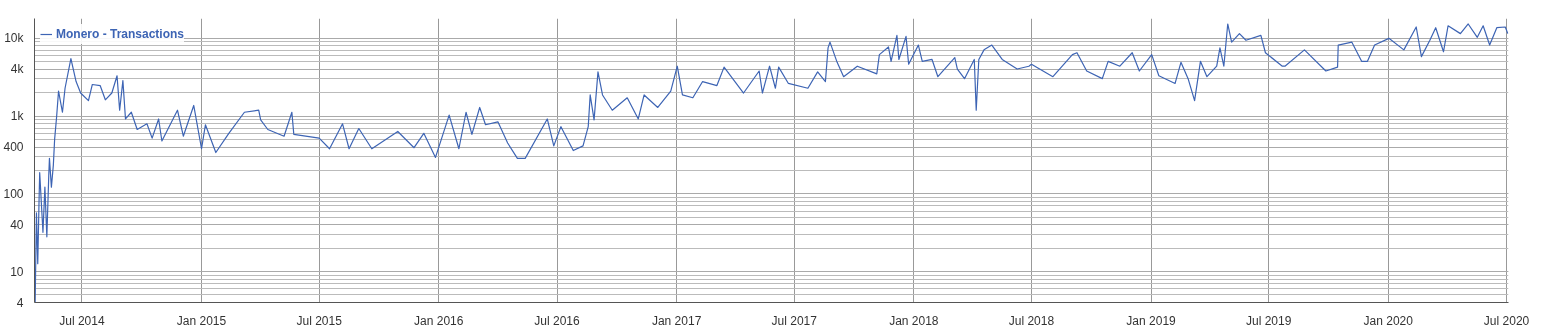 The image size is (1544, 336). Describe the element at coordinates (794, 320) in the screenshot. I see `x-tick-label: Jul 2017` at that location.